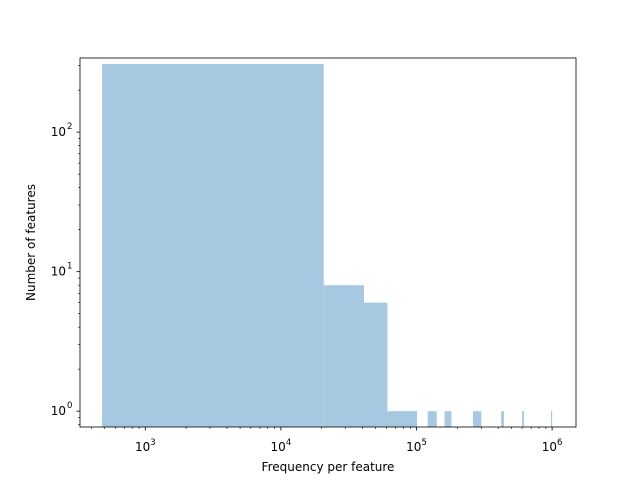  Describe the element at coordinates (328, 467) in the screenshot. I see `x-axis-label: Frequency per feature` at that location.